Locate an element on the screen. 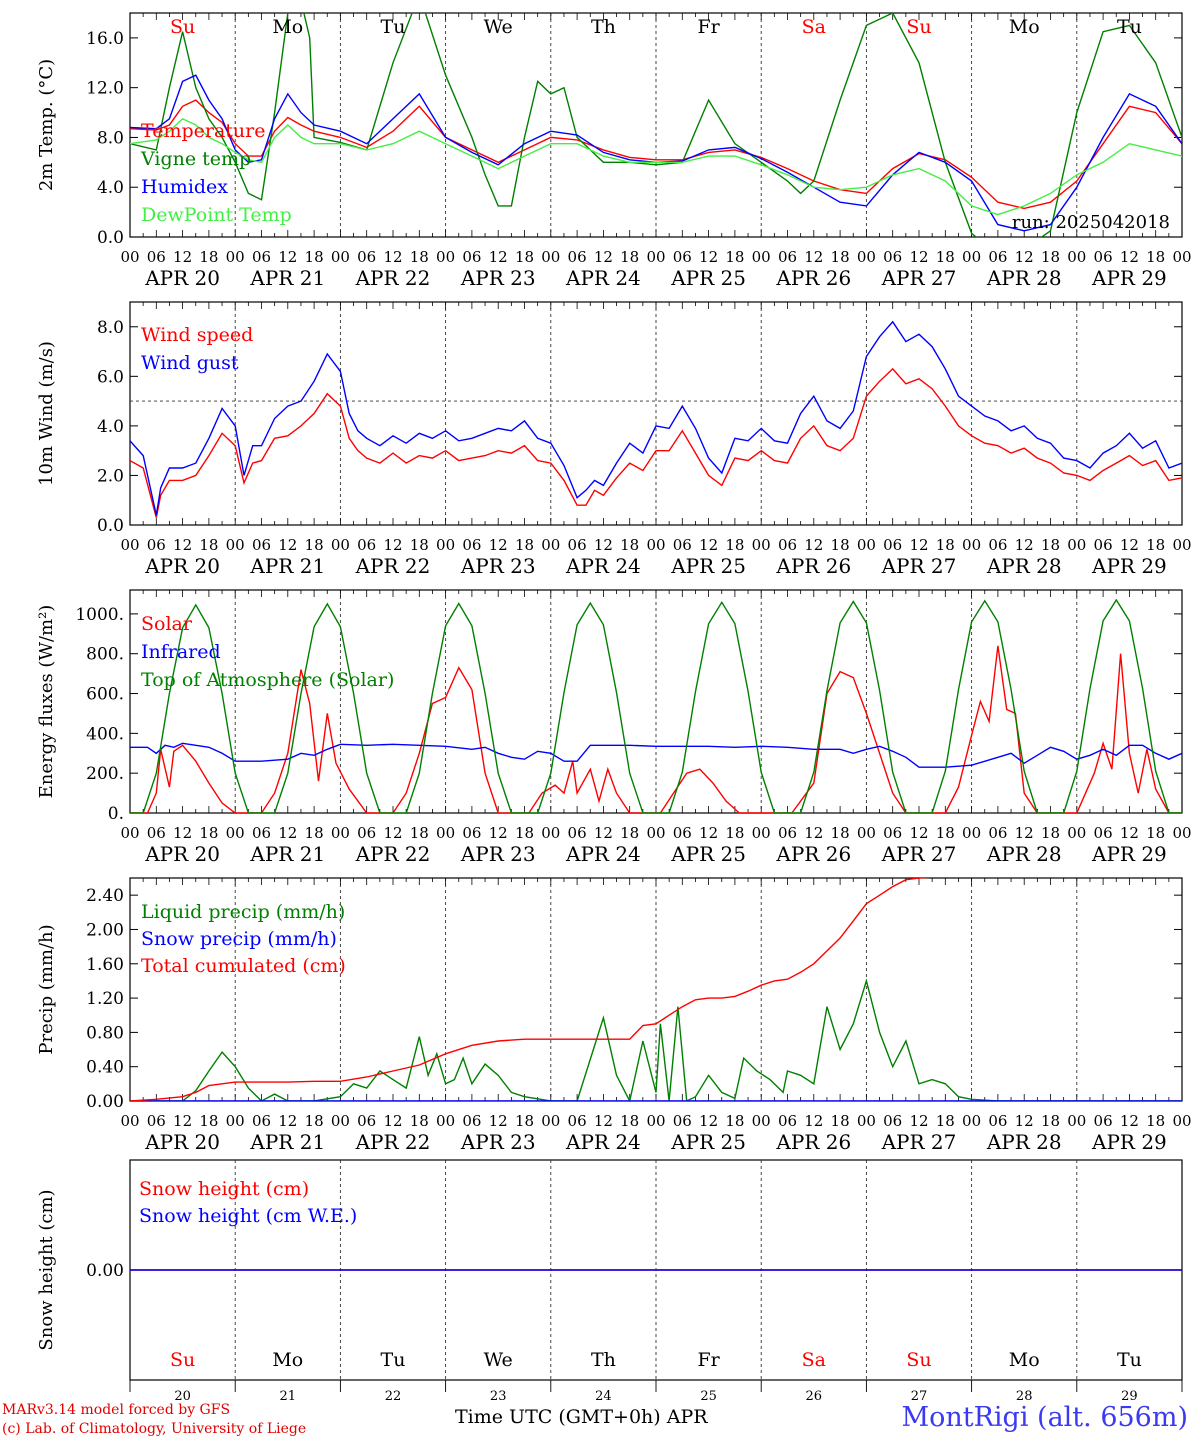  weekday-label: We is located at coordinates (498, 27).